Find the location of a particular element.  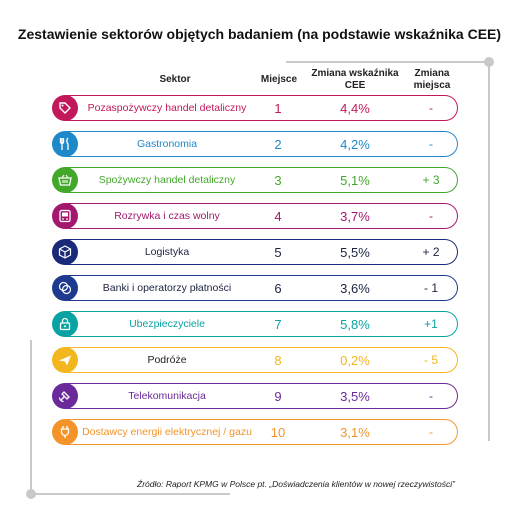

sector-name: Spożywczy handel detaliczny is located at coordinates (167, 180).